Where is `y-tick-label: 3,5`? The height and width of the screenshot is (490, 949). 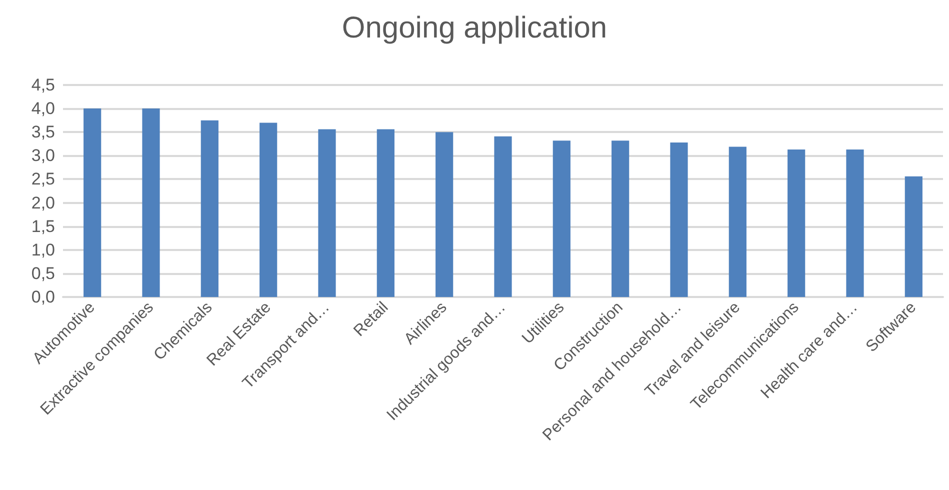
y-tick-label: 3,5 is located at coordinates (43, 132).